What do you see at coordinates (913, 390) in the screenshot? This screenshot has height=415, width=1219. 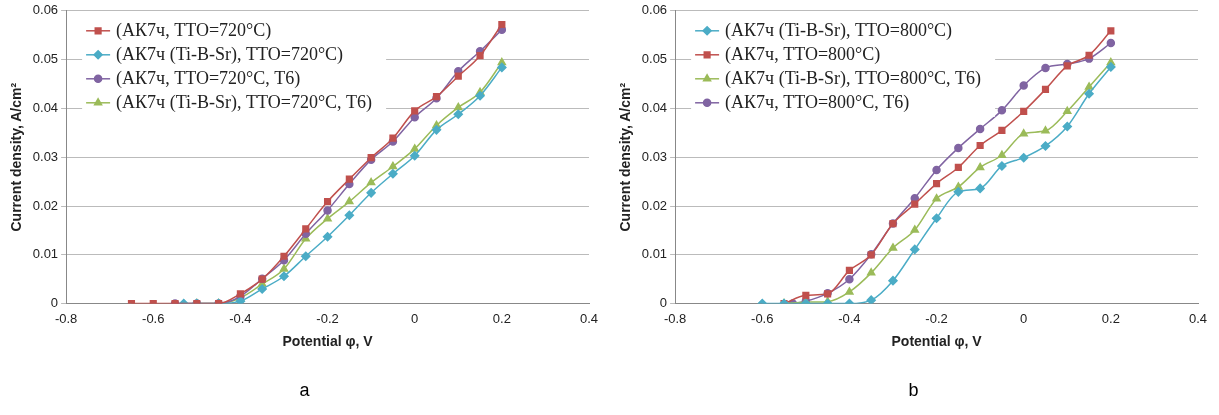 I see `text: b` at bounding box center [913, 390].